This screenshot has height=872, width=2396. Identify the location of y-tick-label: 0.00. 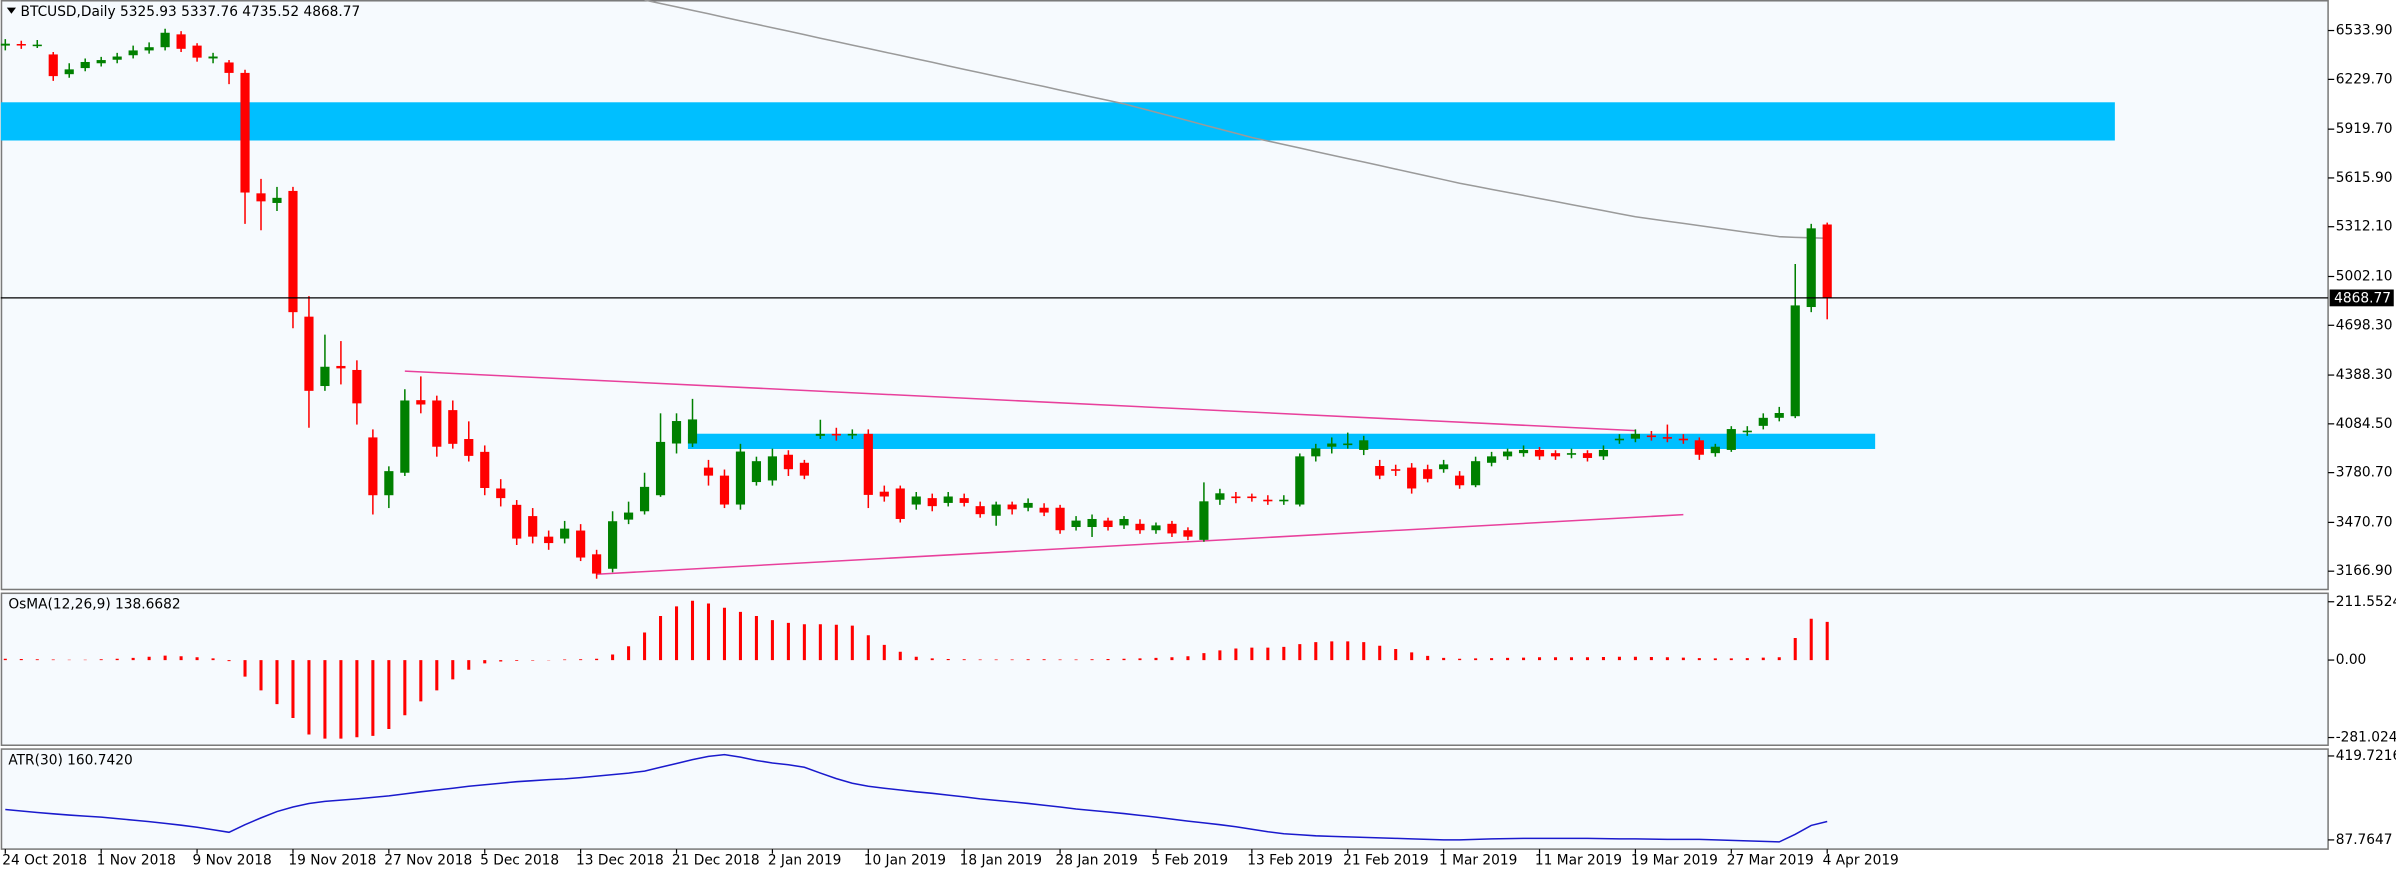
(2351, 660).